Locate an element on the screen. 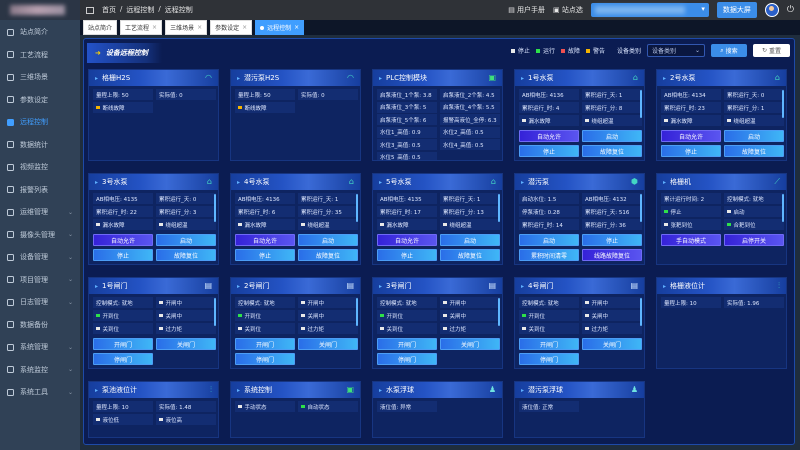 This screenshot has height=450, width=800. legend-swatch is located at coordinates (512, 50).